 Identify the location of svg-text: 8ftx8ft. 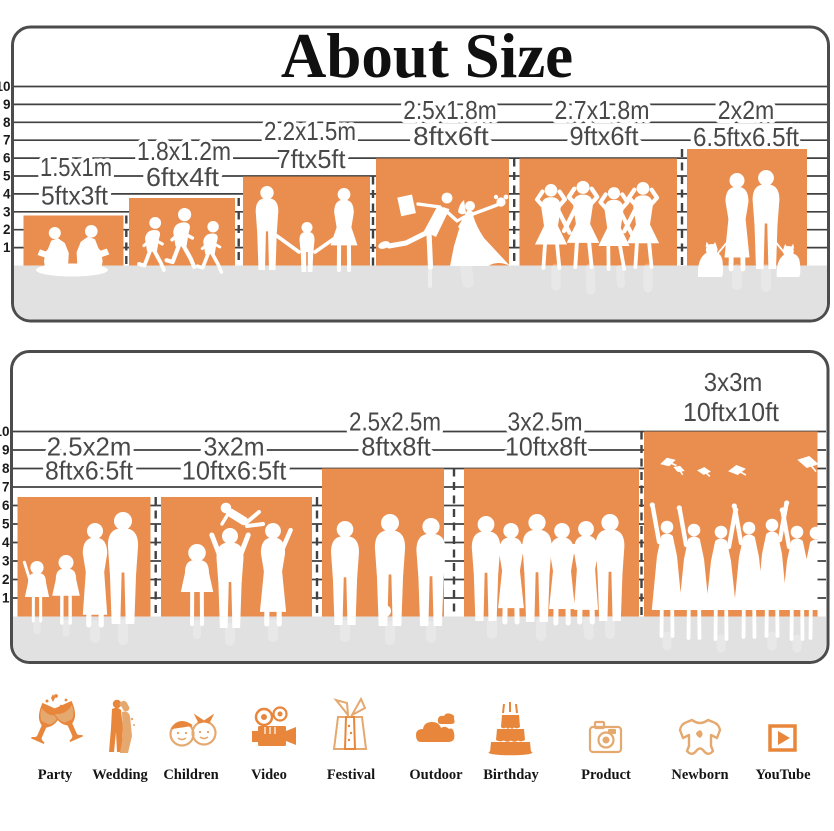
(396, 447).